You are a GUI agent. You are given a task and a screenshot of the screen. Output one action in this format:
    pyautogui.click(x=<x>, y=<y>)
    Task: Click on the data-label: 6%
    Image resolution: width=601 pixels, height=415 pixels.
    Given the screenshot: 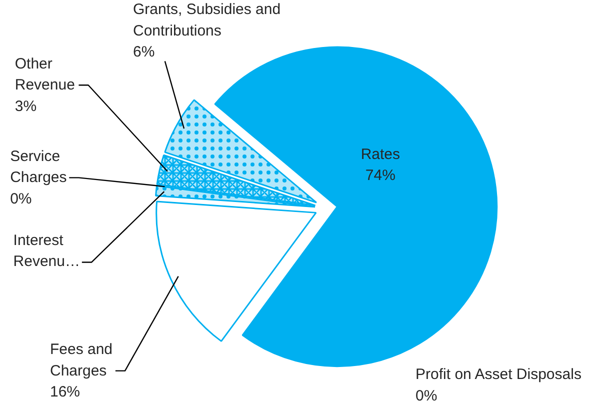 What is the action you would take?
    pyautogui.click(x=143, y=52)
    